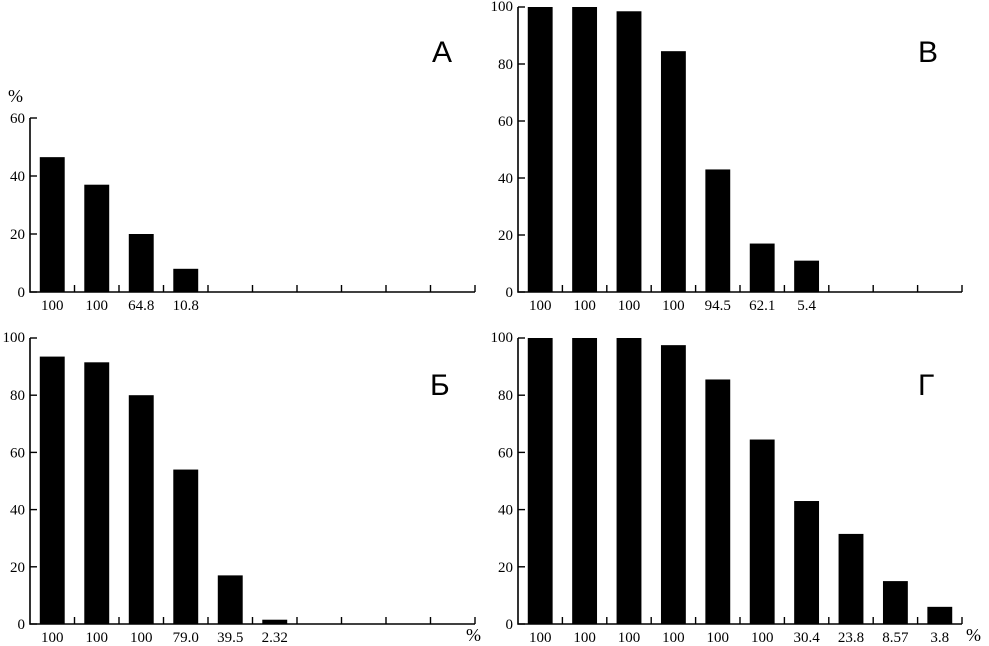 This screenshot has width=989, height=646. I want to click on y-tick-label-b: 20, so click(17, 568).